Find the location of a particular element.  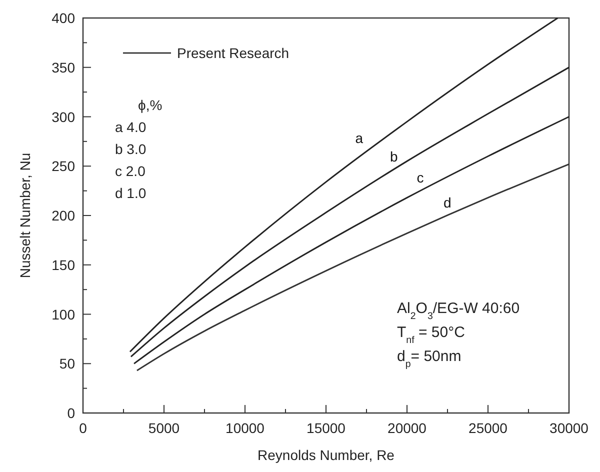

x-tick-label: 10000 is located at coordinates (245, 428).